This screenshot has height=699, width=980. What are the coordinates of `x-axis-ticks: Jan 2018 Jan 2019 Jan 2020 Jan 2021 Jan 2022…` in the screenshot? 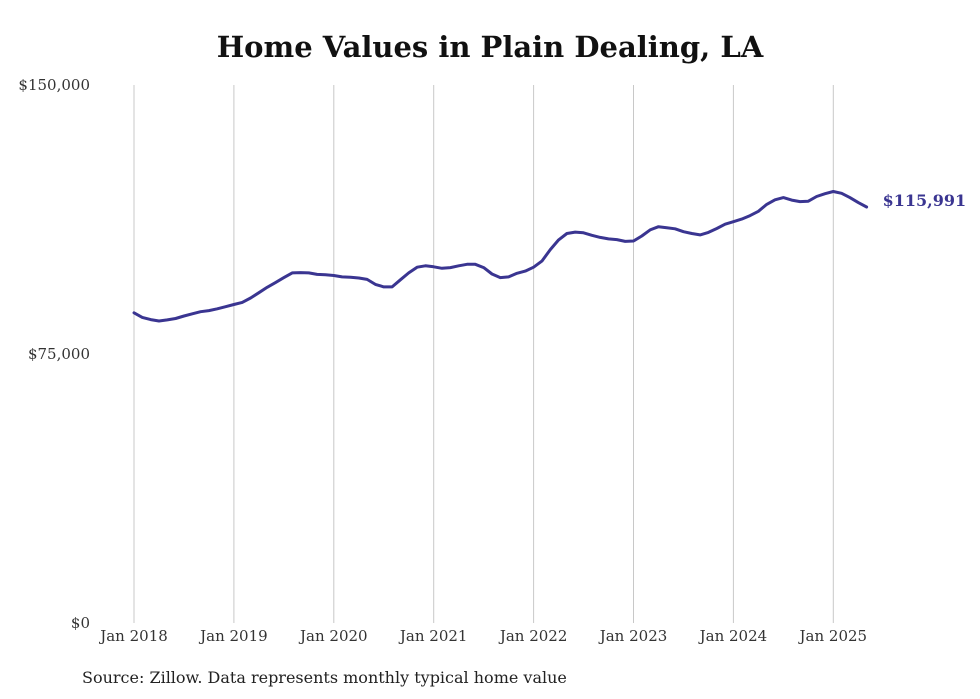 It's located at (482, 636).